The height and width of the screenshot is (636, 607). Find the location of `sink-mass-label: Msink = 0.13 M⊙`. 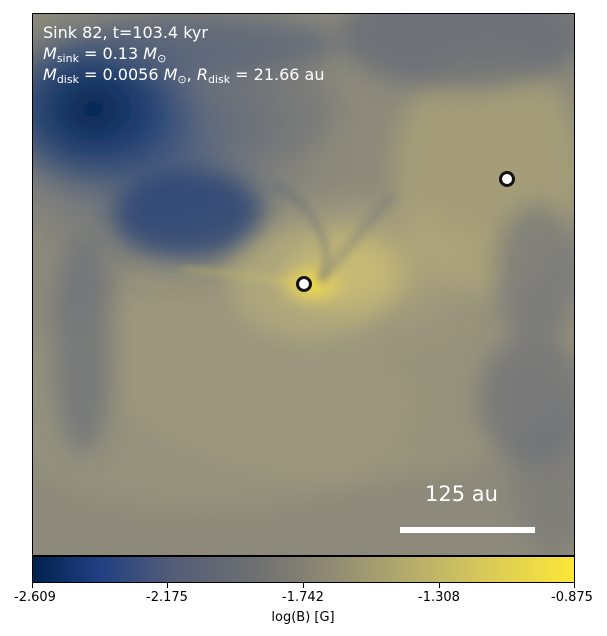

sink-mass-label: Msink = 0.13 M⊙ is located at coordinates (184, 53).